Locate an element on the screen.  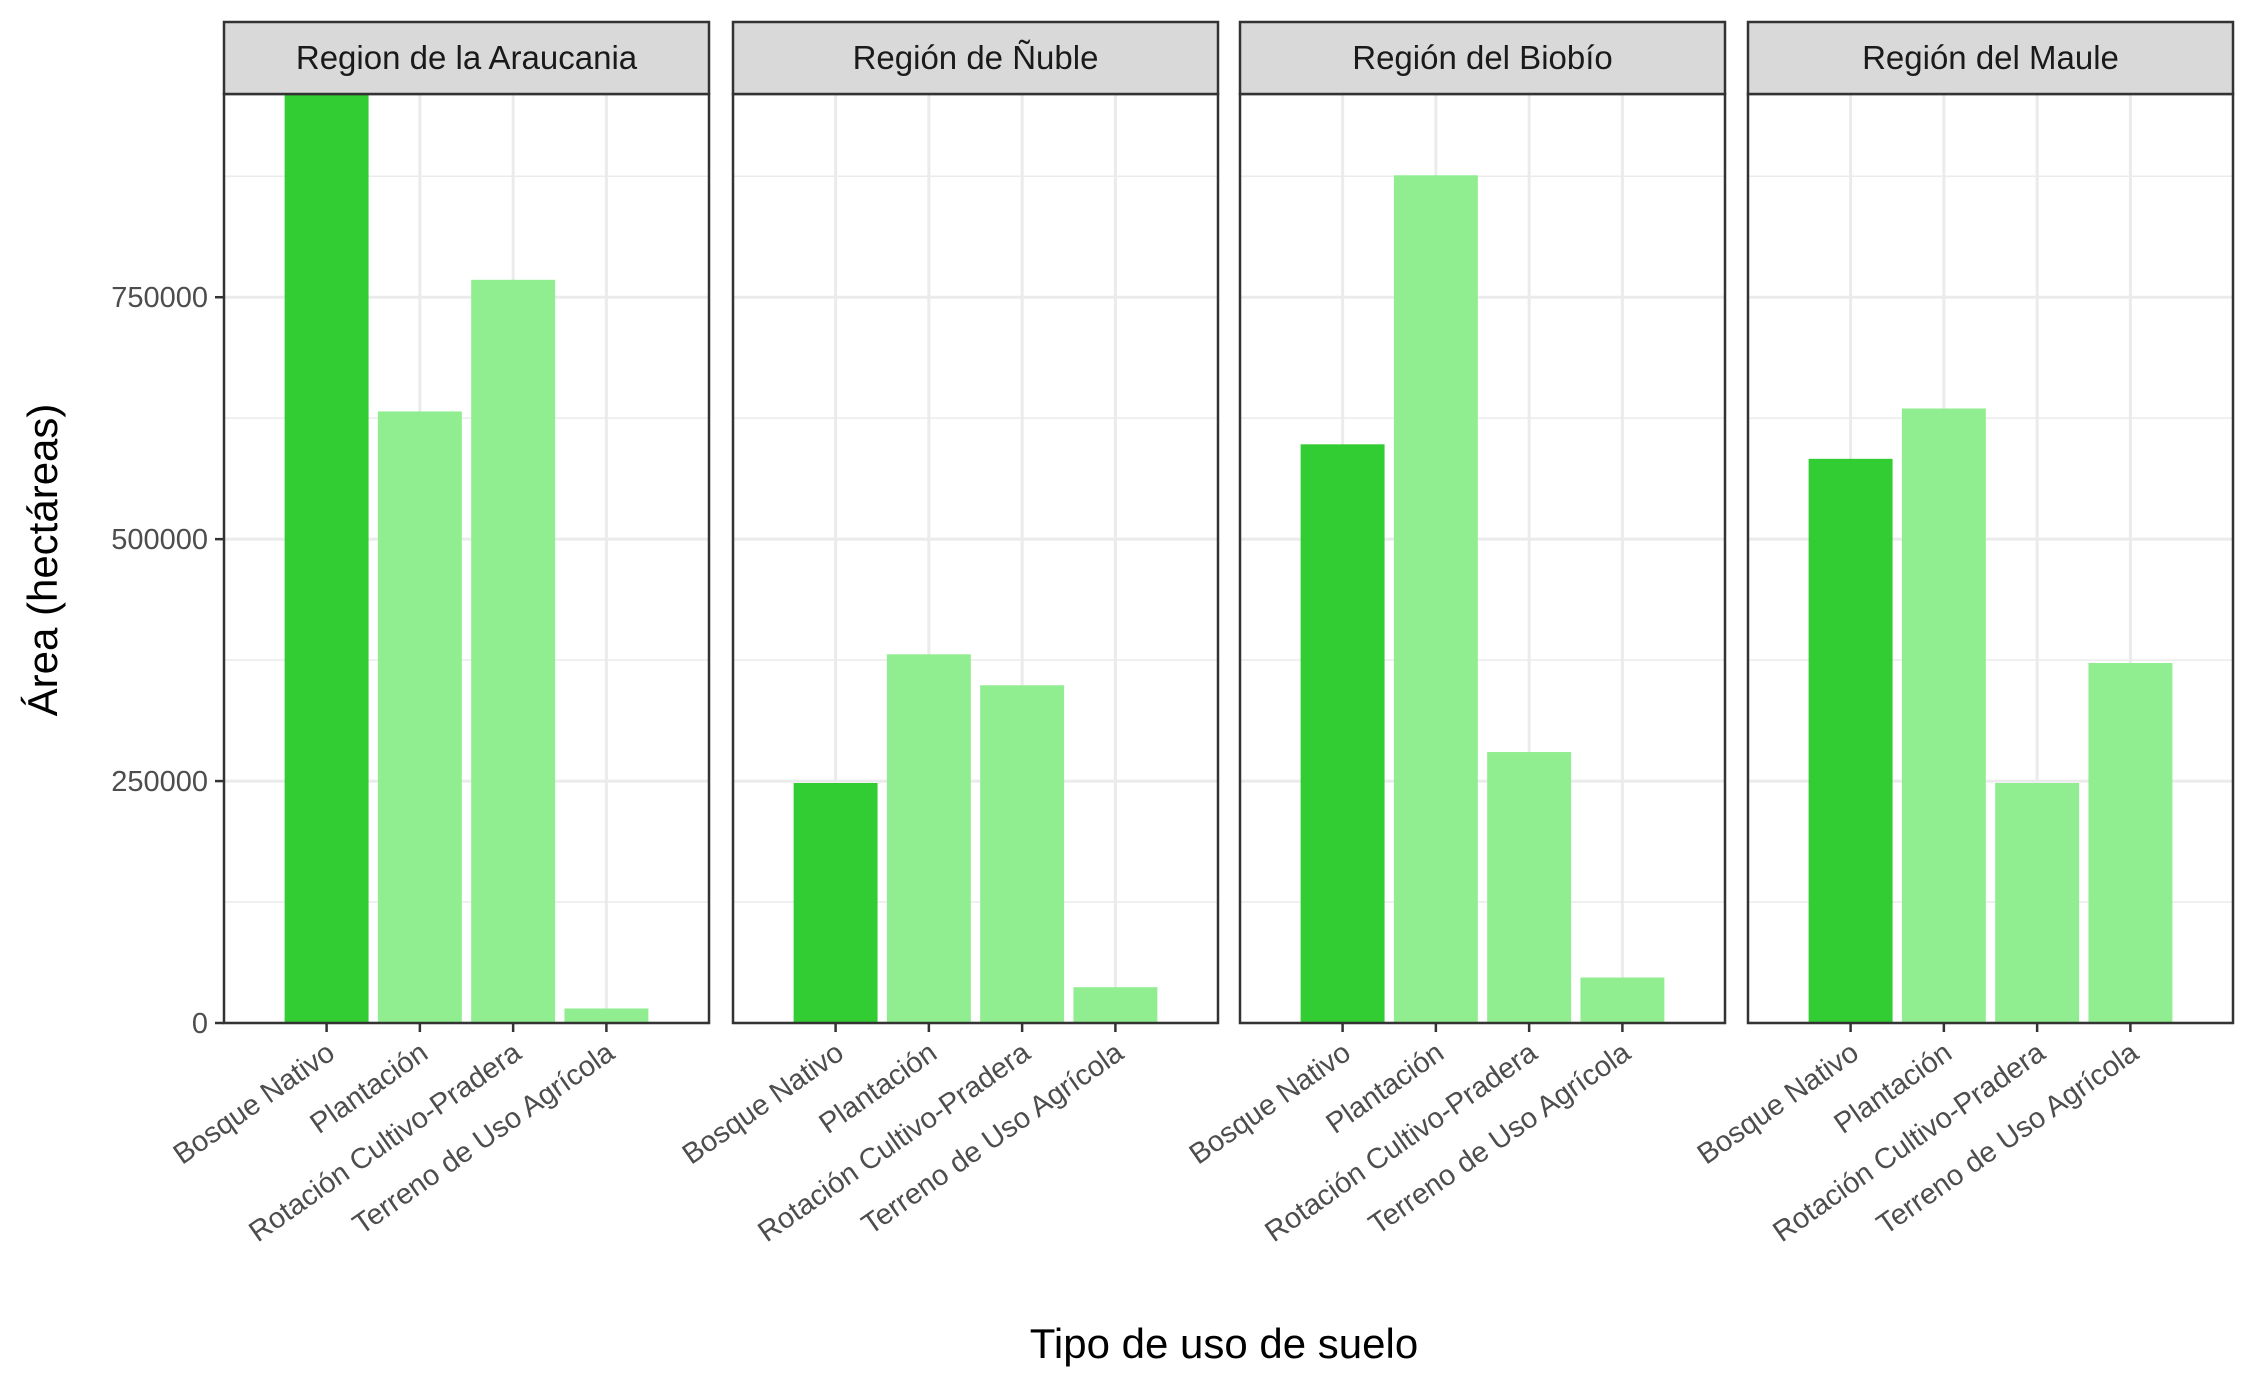
y-tick-label: 250000 is located at coordinates (159, 782).